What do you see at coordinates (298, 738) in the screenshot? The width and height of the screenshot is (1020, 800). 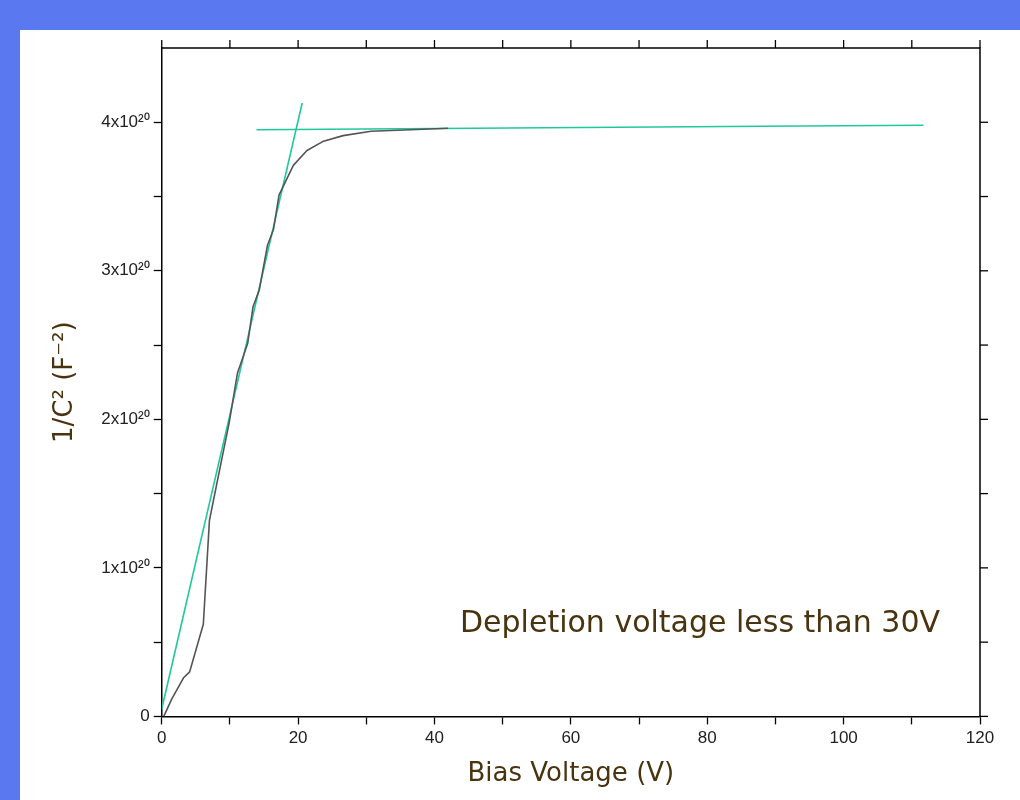 I see `x-tick-label: 20` at bounding box center [298, 738].